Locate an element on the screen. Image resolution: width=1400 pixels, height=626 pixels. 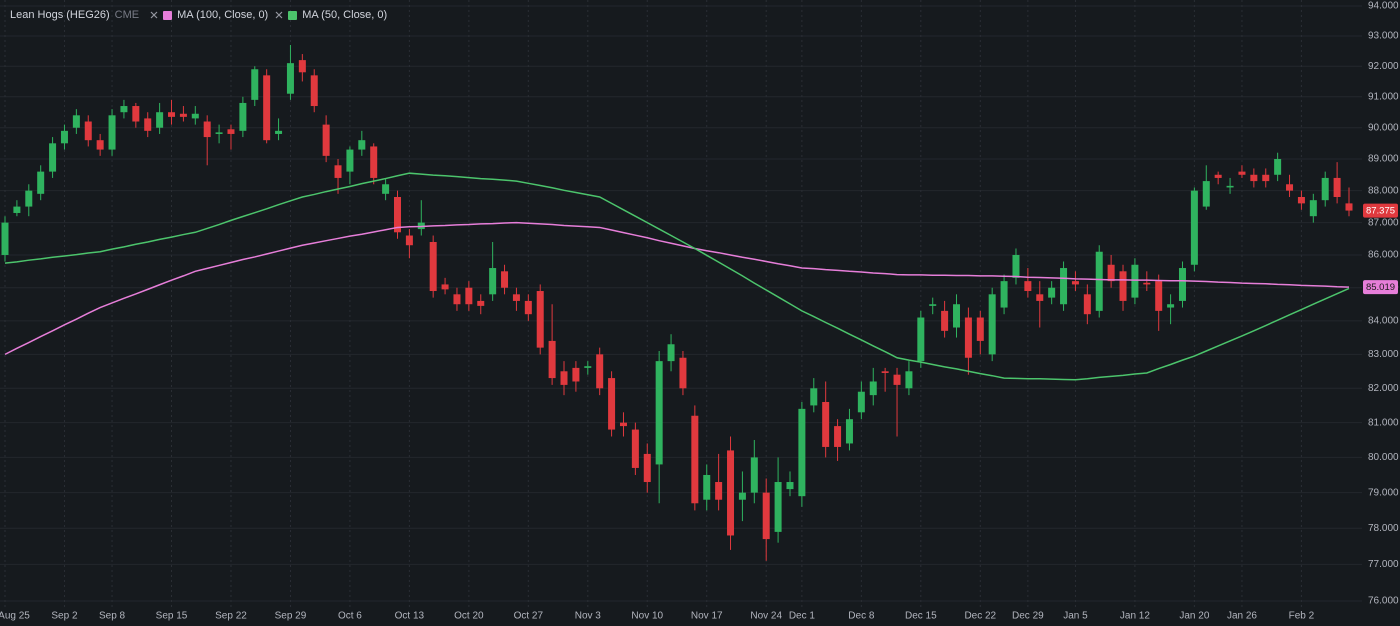
legend-label: MA (50, Close, 0) is located at coordinates (345, 15).